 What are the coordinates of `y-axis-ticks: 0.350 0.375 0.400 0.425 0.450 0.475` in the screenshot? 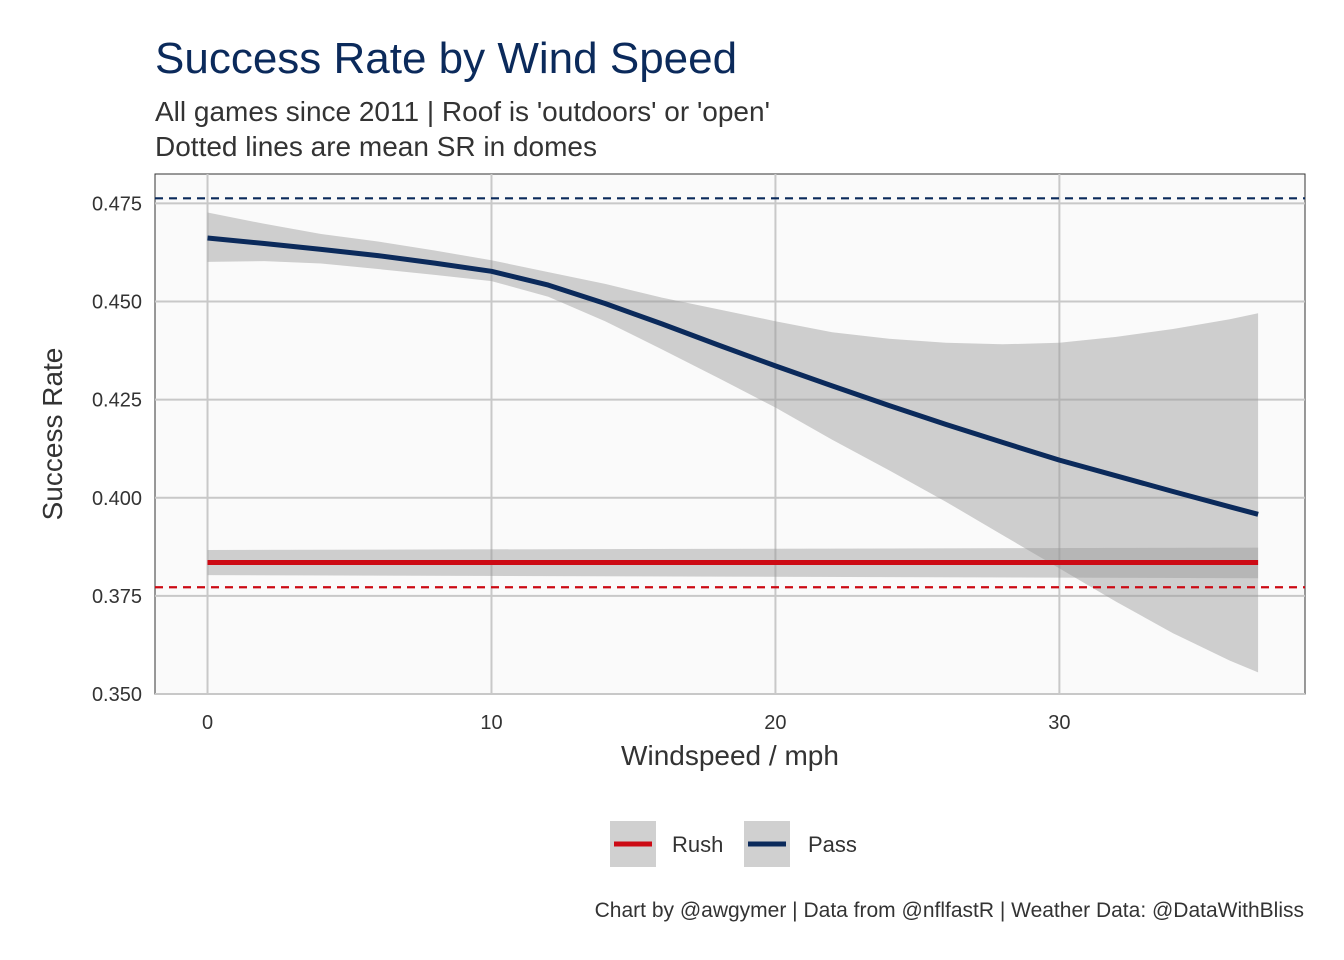 It's located at (117, 449).